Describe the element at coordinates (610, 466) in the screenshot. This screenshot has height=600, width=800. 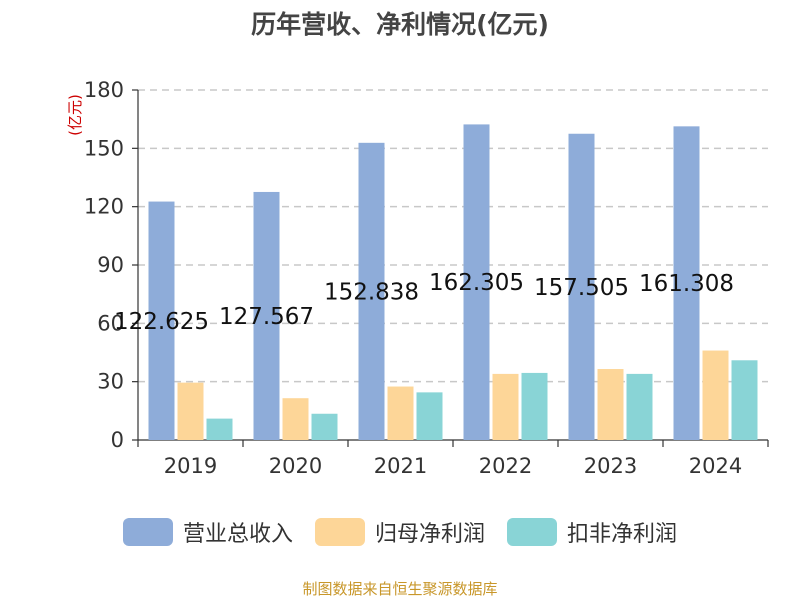
I see `x-tick-label: 2023` at that location.